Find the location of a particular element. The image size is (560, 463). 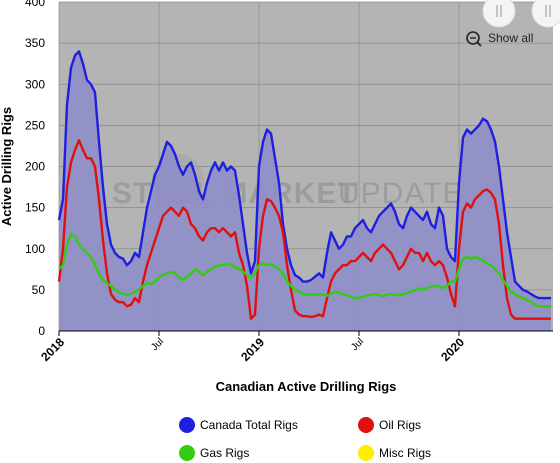

watermark-brand-light: UPDATE is located at coordinates (400, 193).